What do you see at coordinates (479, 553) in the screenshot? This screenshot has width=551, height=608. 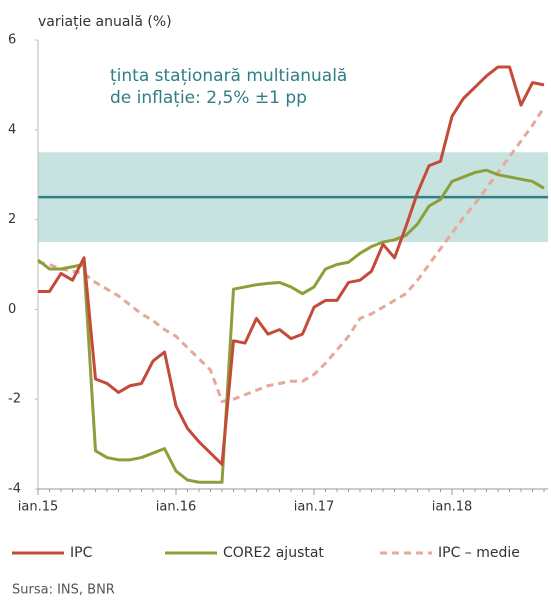 I see `legend-label: IPC – medie` at bounding box center [479, 553].